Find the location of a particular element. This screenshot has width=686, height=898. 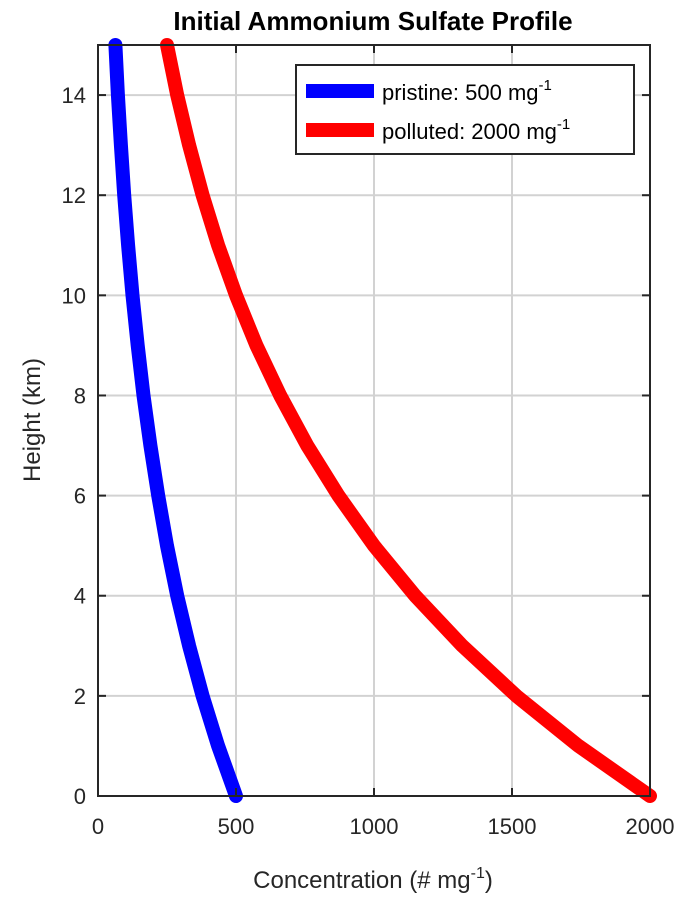

y-tick-label: 12 is located at coordinates (74, 195).